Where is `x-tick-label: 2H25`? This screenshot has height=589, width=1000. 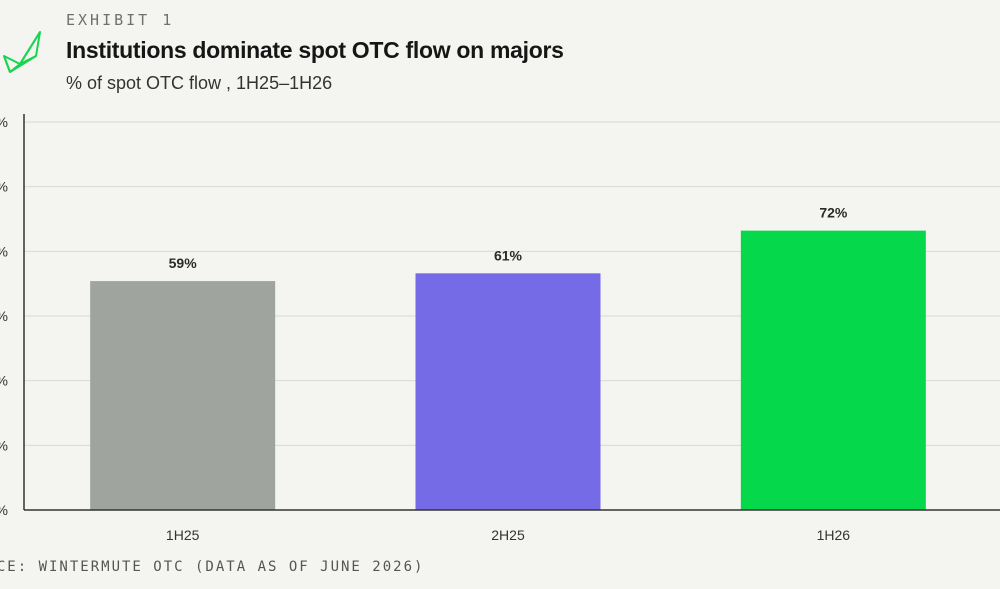
x-tick-label: 2H25 is located at coordinates (508, 535).